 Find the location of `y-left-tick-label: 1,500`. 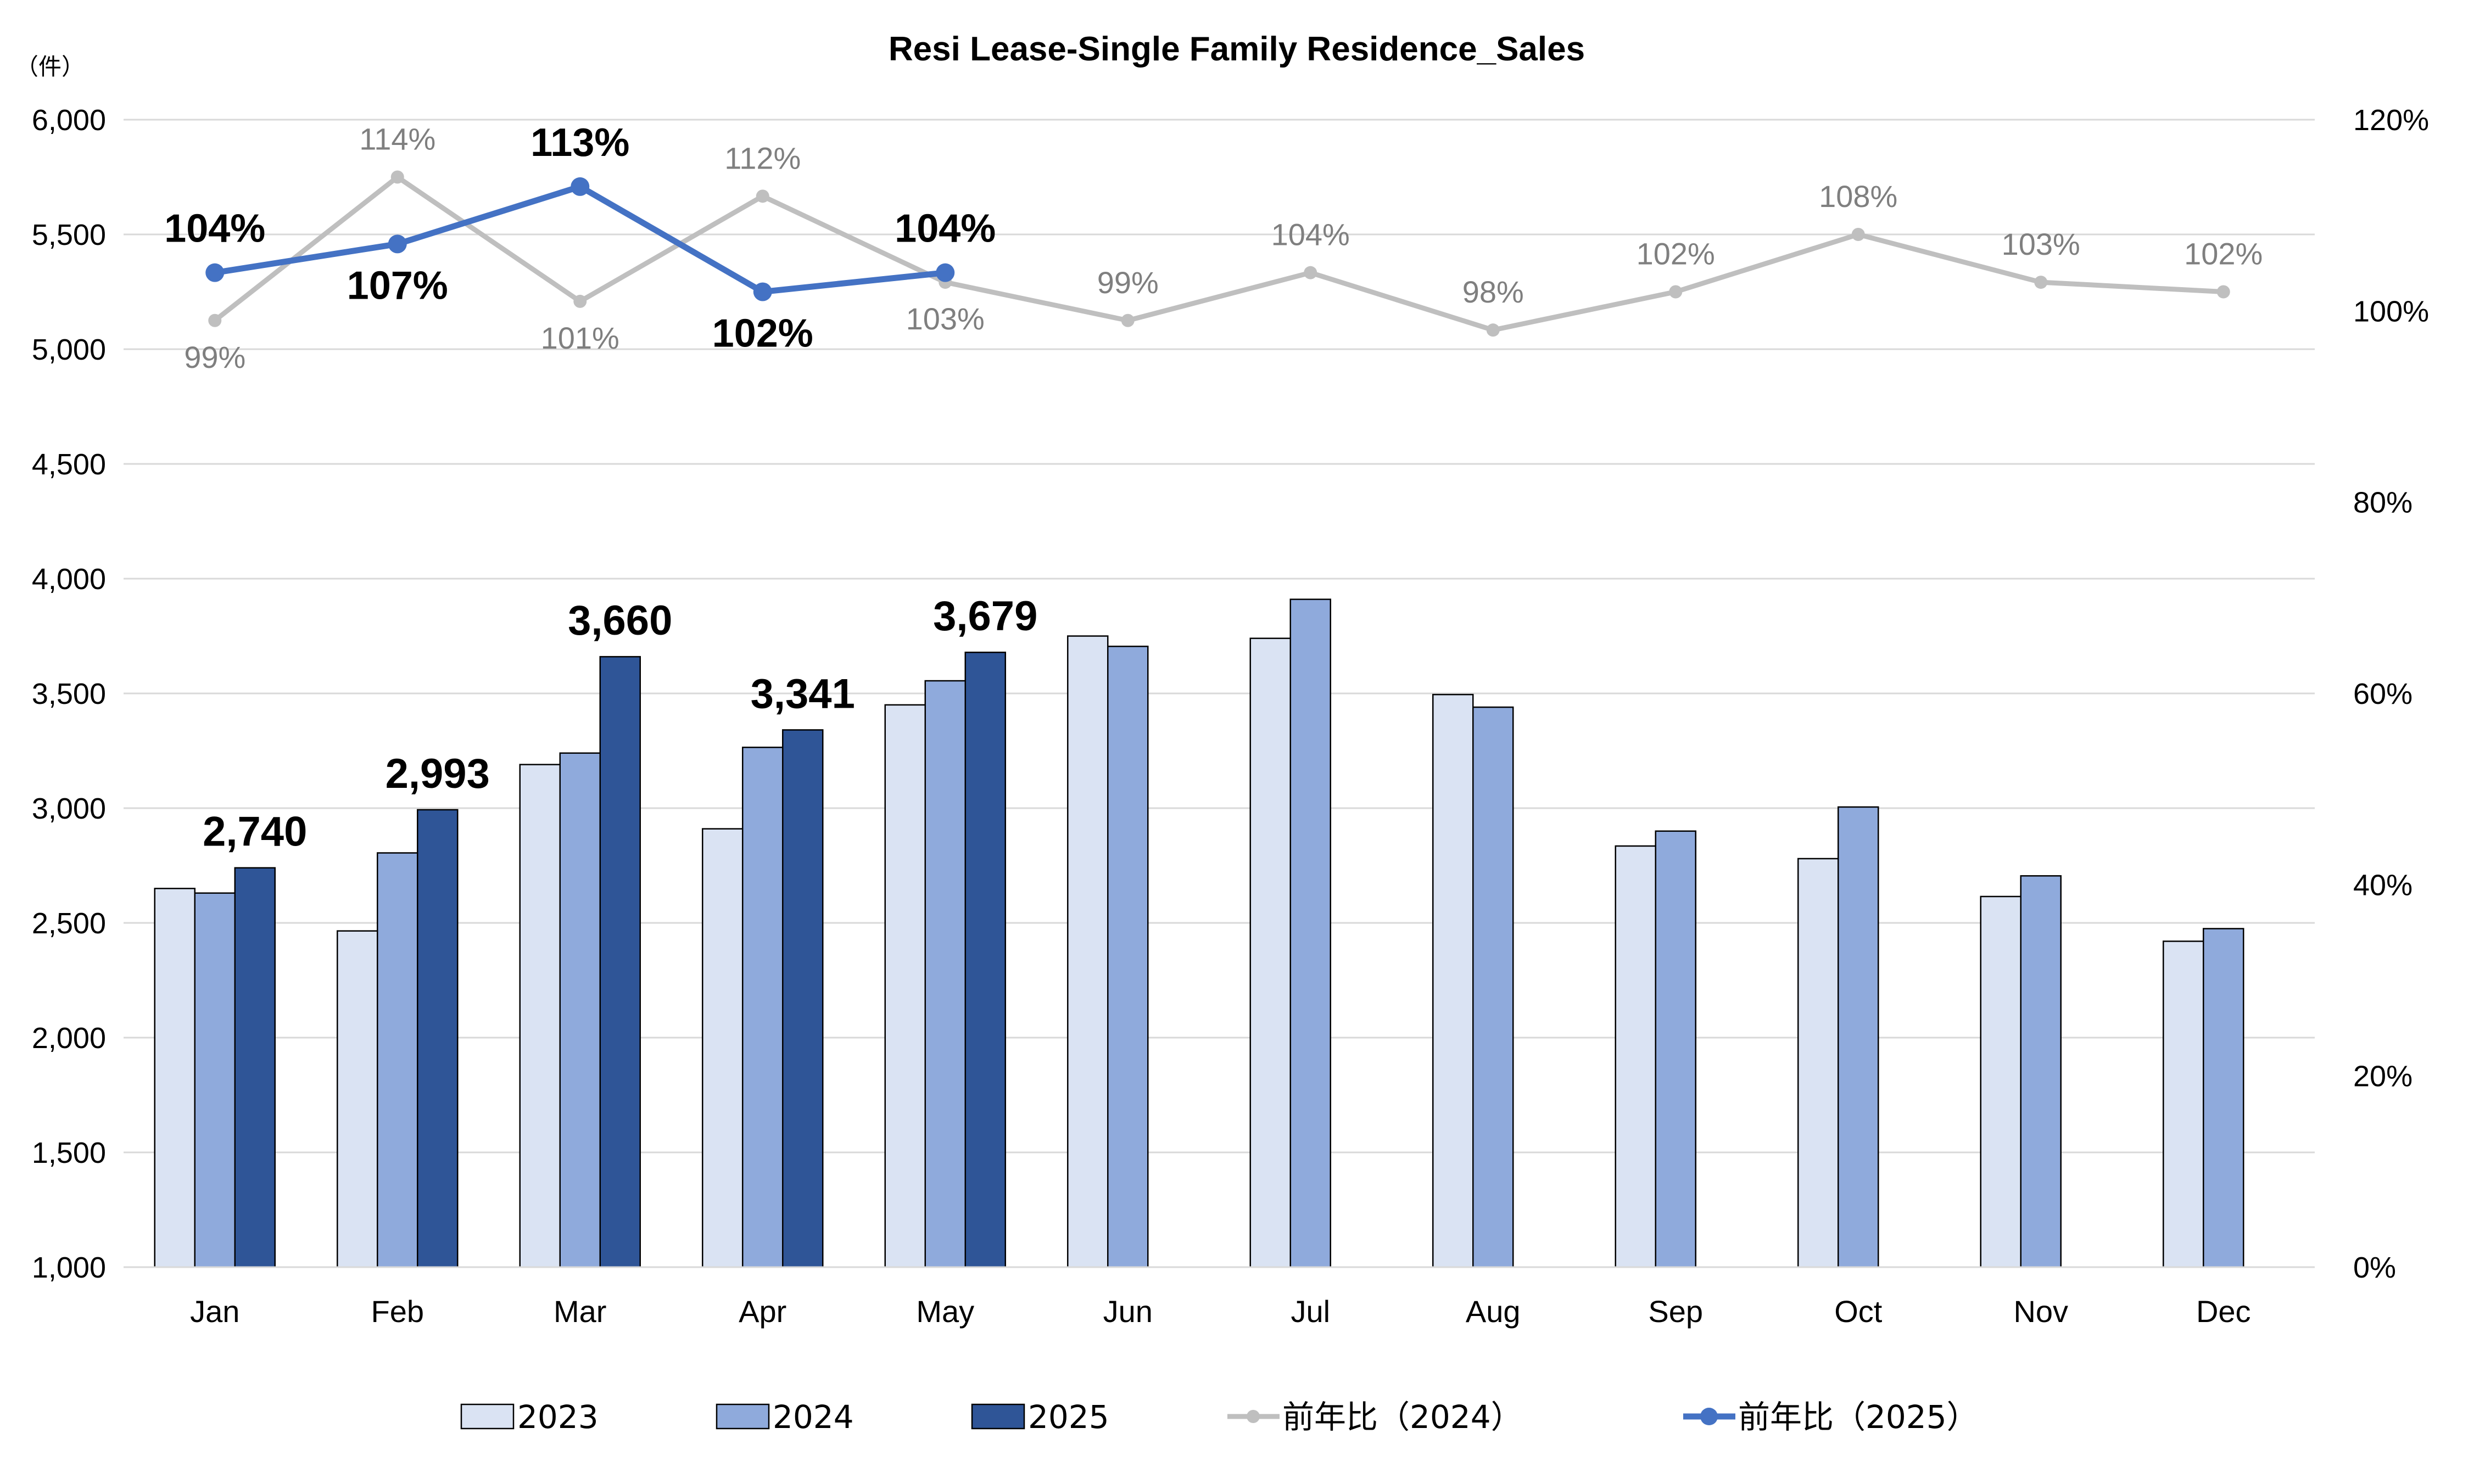

y-left-tick-label: 1,500 is located at coordinates (69, 1152).